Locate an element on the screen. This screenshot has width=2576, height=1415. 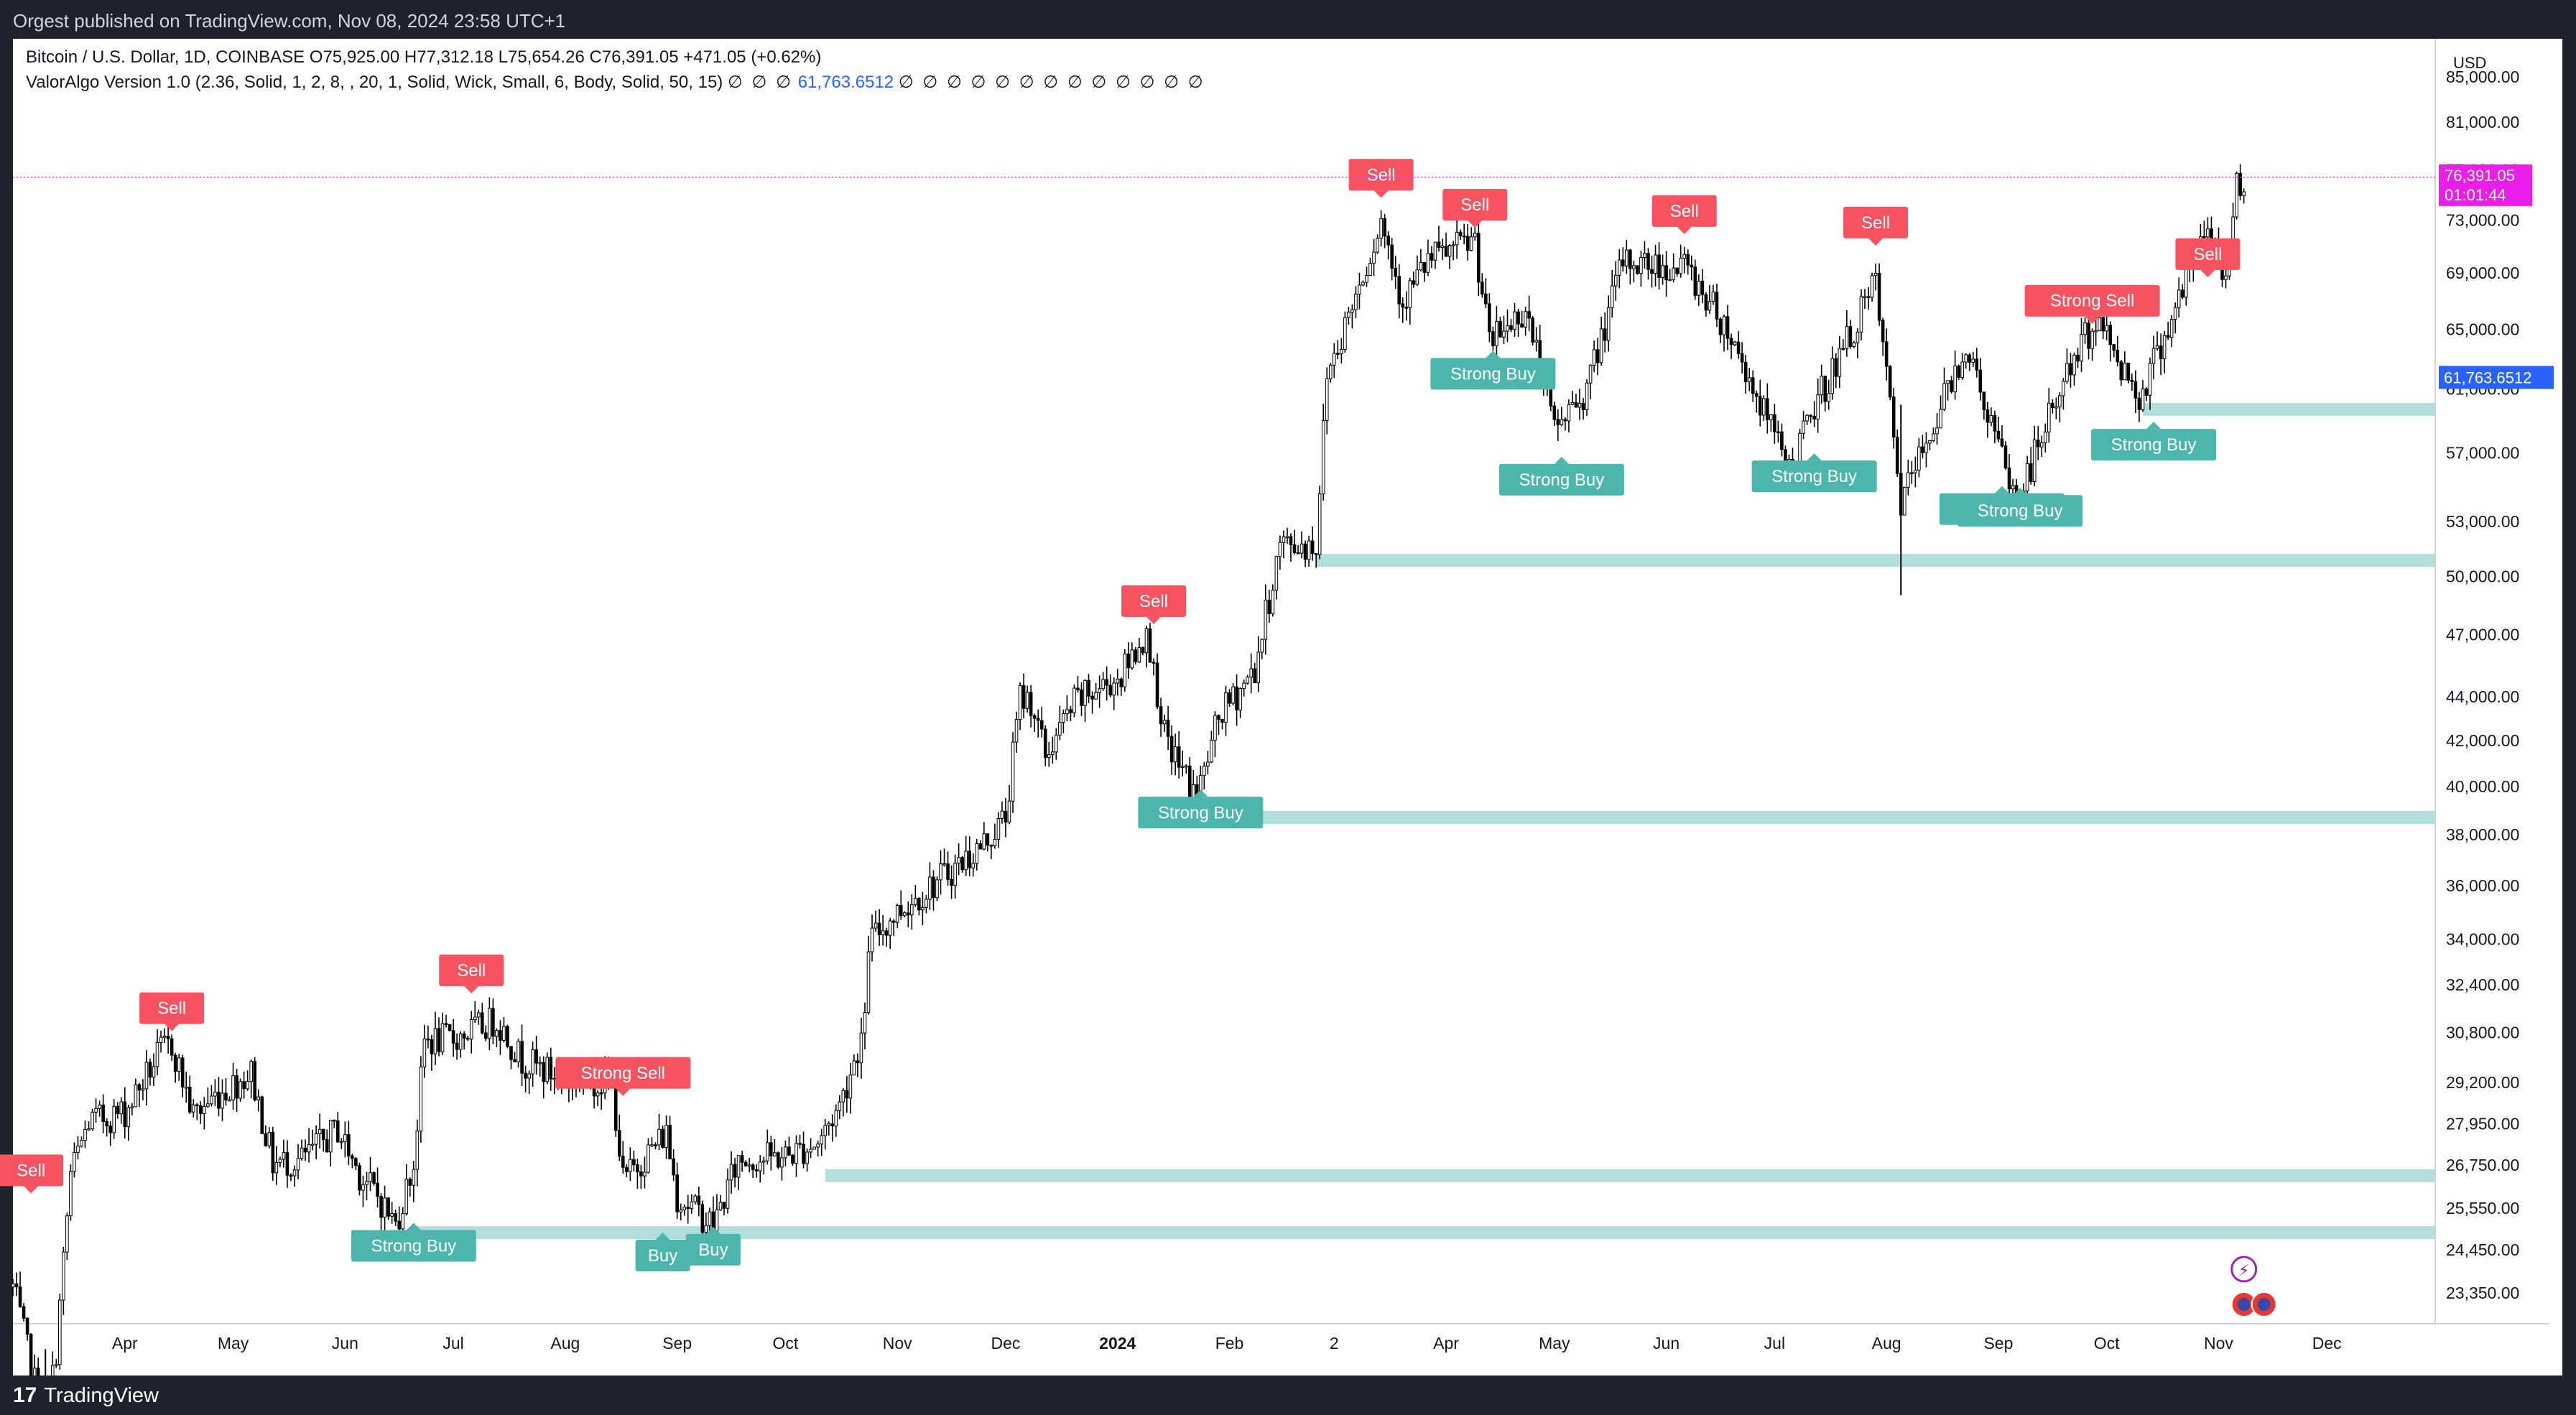
signal-text: Strong Buy is located at coordinates (1814, 476).